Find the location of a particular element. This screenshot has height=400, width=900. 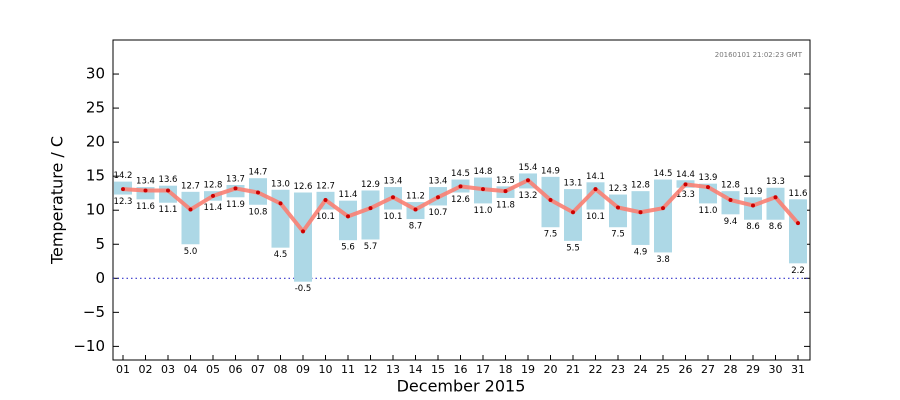

high-label: 11.2 is located at coordinates (415, 197).